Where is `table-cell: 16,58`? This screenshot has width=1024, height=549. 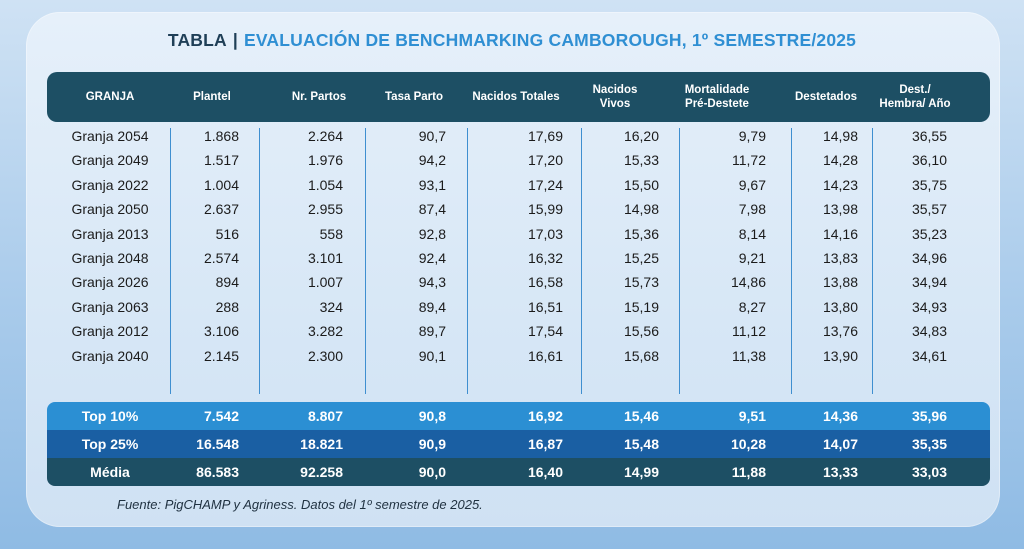 table-cell: 16,58 is located at coordinates (545, 282).